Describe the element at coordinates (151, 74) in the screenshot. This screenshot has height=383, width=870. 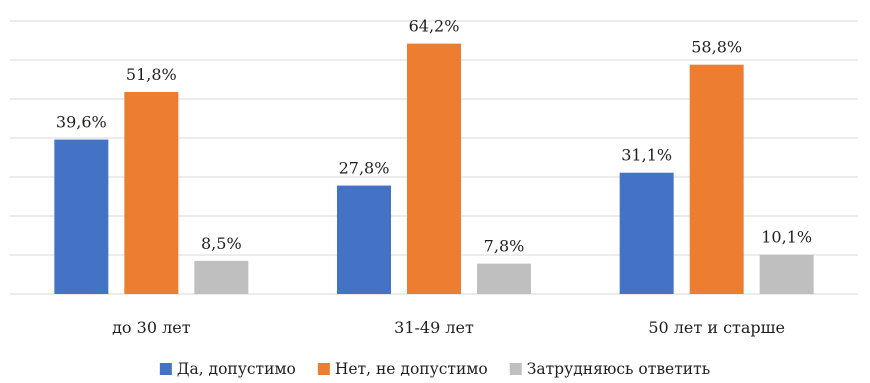
I see `data-label: 51,8%` at that location.